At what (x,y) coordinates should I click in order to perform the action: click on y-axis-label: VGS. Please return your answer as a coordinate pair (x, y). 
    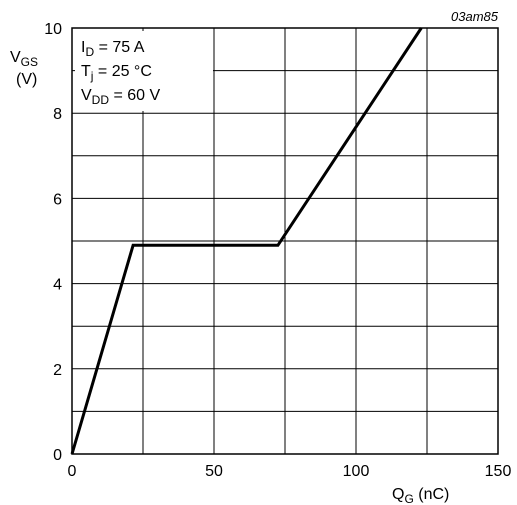
    Looking at the image, I should click on (24, 59).